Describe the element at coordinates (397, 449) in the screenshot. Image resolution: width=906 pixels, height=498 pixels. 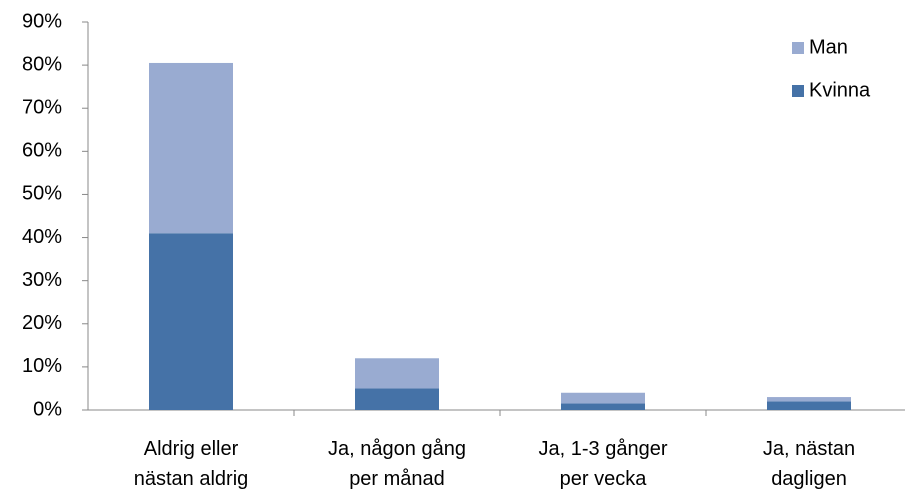
I see `x-tick-label-line: Ja, någon gång` at that location.